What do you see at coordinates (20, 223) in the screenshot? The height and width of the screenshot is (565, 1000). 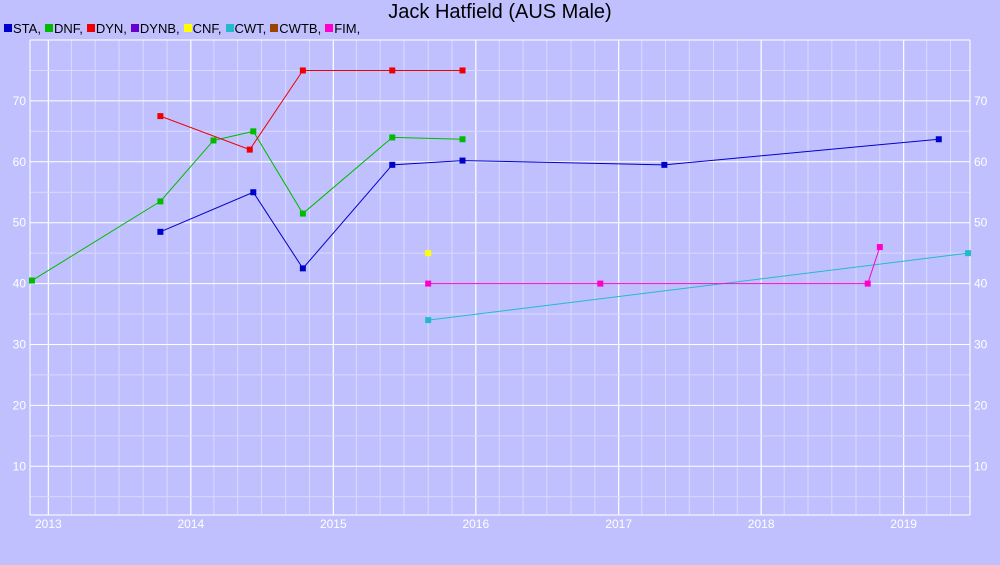 I see `y-tick-label-left: 50` at bounding box center [20, 223].